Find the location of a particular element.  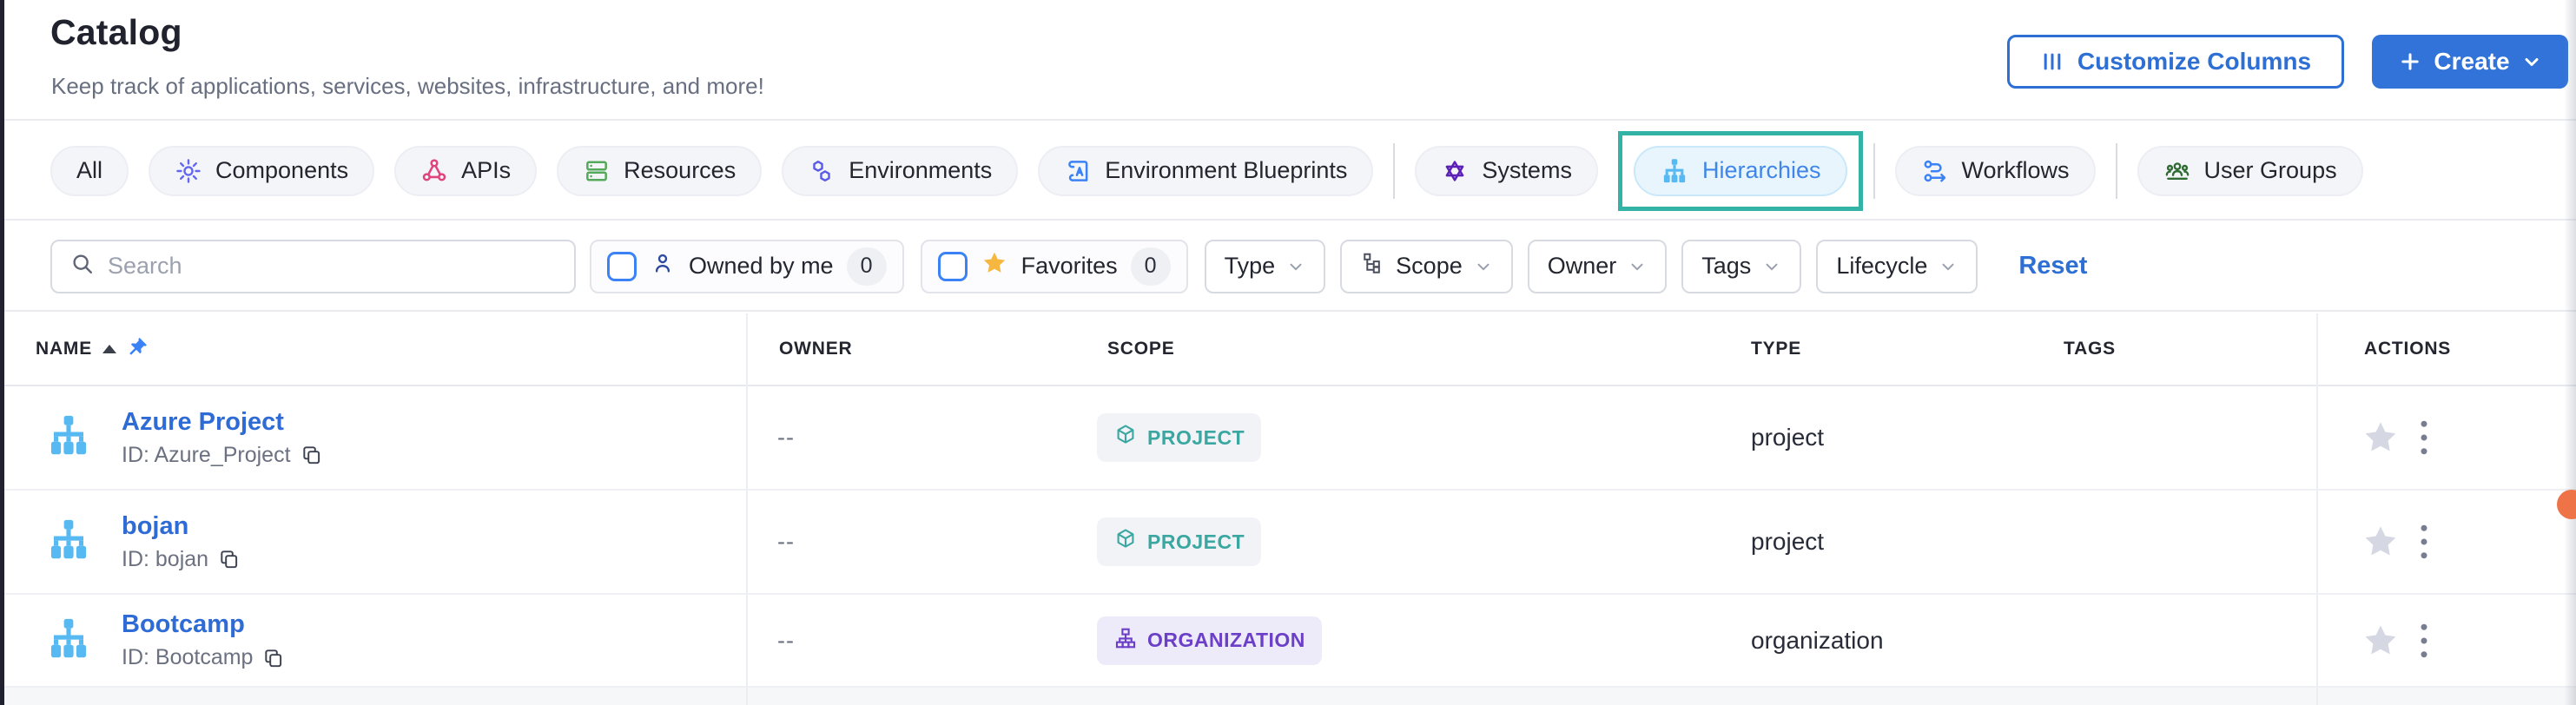

next-row-edge is located at coordinates (1290, 697).